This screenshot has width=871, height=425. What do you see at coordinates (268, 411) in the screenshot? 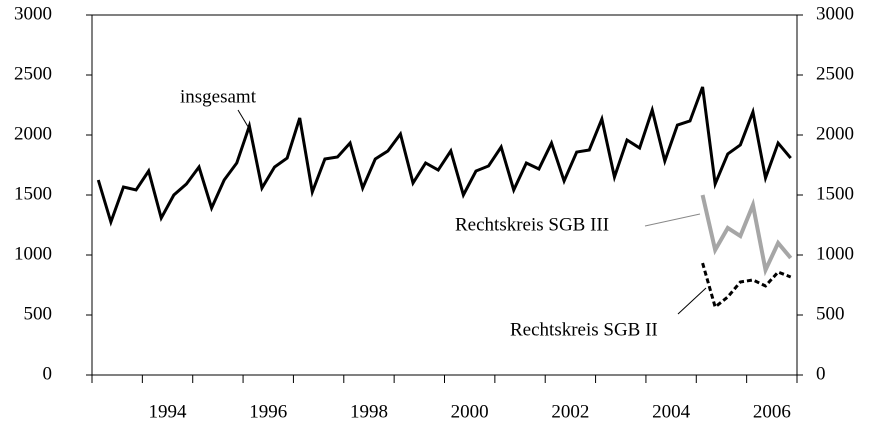
I see `x-tick-label: 1996` at bounding box center [268, 411].